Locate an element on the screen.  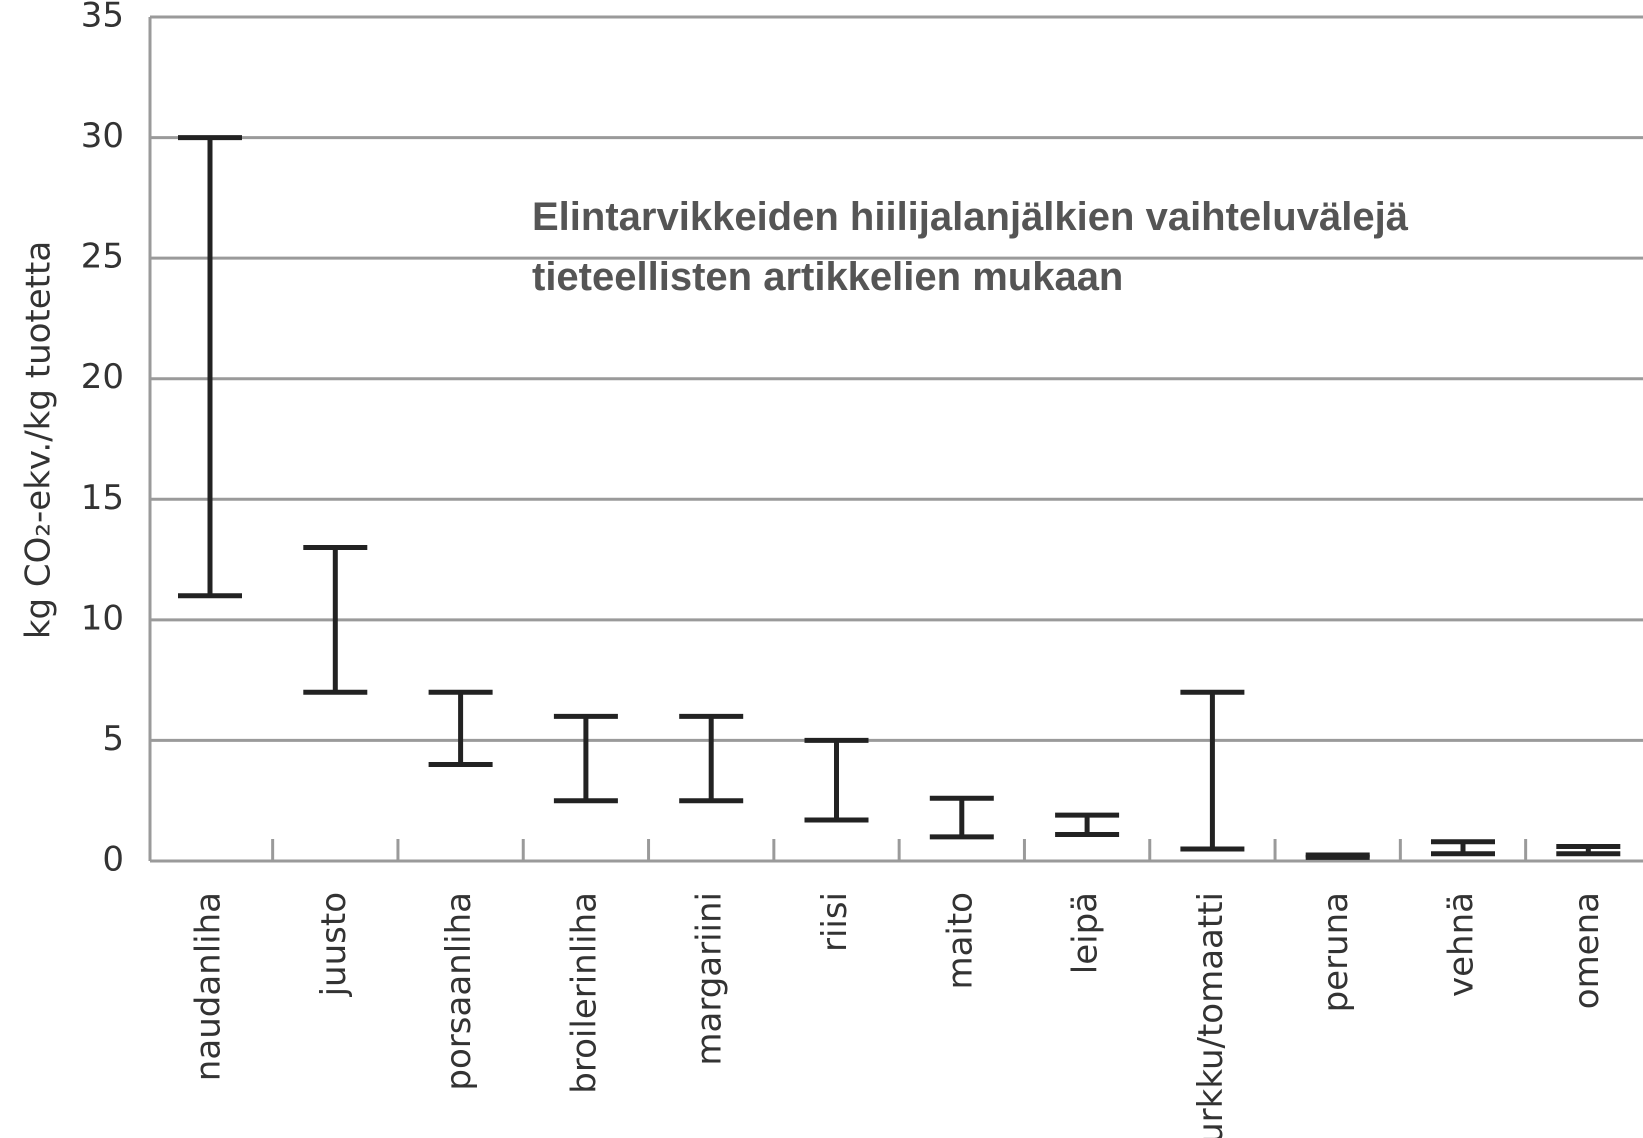
y-tick-label: 35 is located at coordinates (102, 18).